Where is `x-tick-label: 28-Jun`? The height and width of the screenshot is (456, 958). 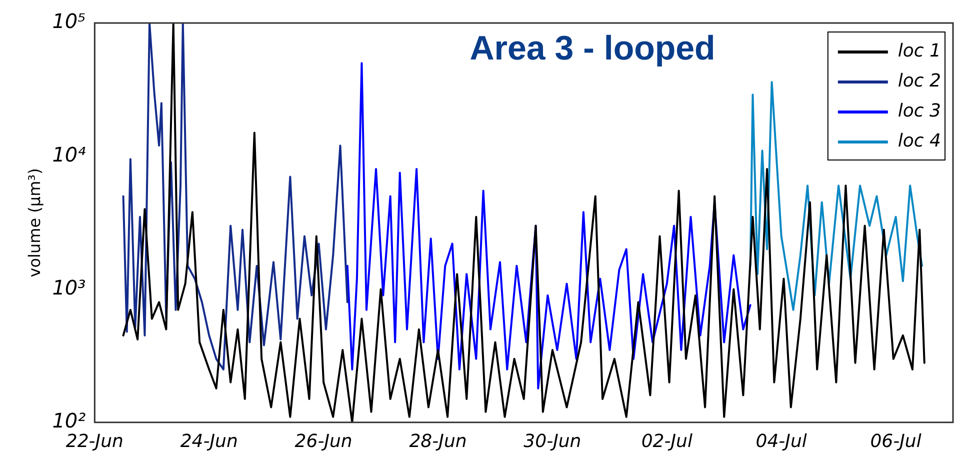
x-tick-label: 28-Jun is located at coordinates (438, 441).